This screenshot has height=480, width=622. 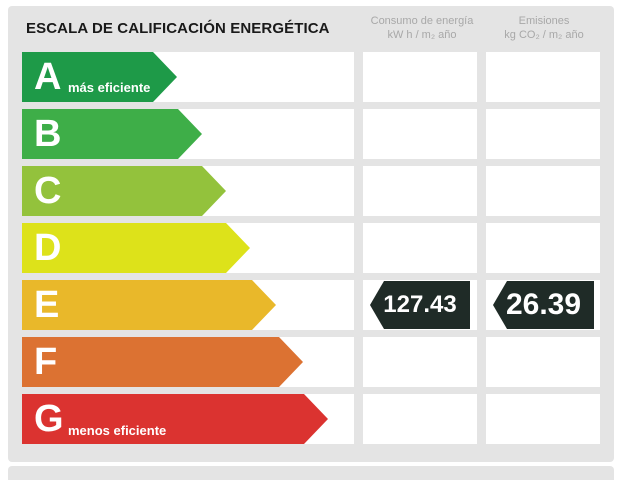 I want to click on rating-arrow-g, so click(x=175, y=419).